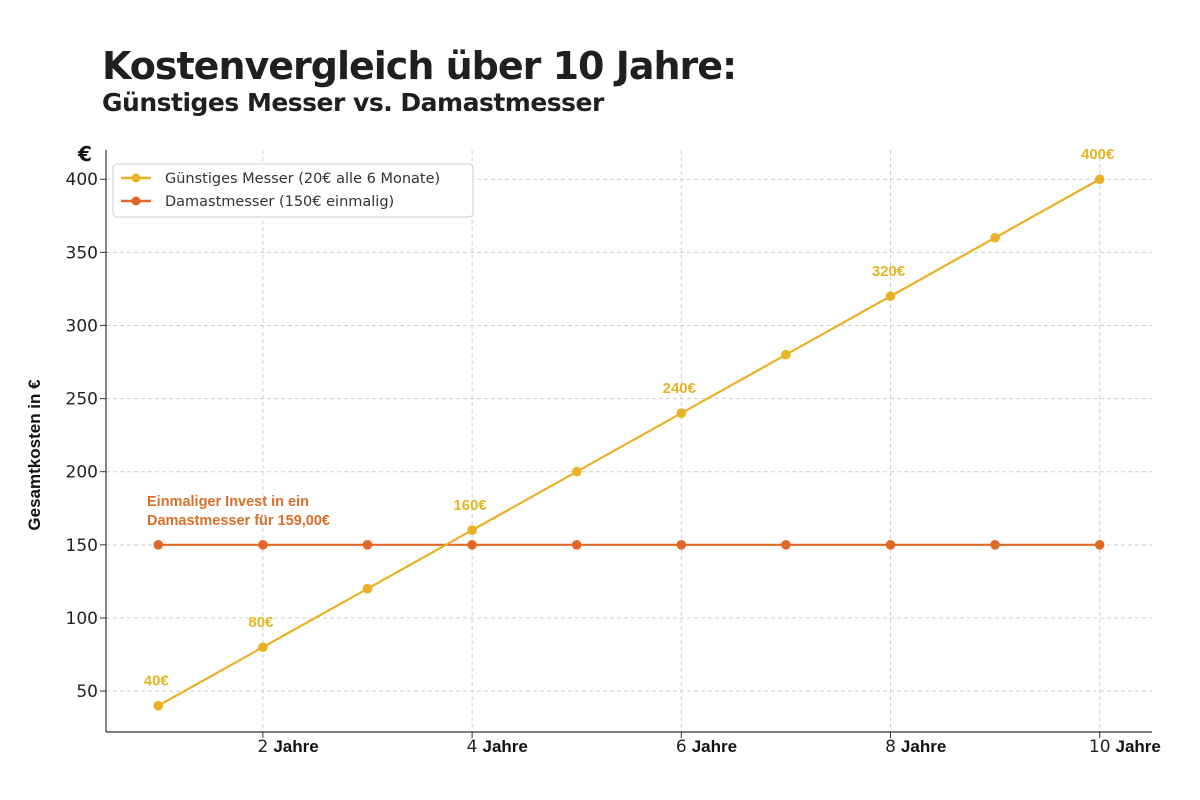 This screenshot has height=800, width=1200. I want to click on chart-subtitle: Günstiges Messer vs. Damastmesser, so click(353, 102).